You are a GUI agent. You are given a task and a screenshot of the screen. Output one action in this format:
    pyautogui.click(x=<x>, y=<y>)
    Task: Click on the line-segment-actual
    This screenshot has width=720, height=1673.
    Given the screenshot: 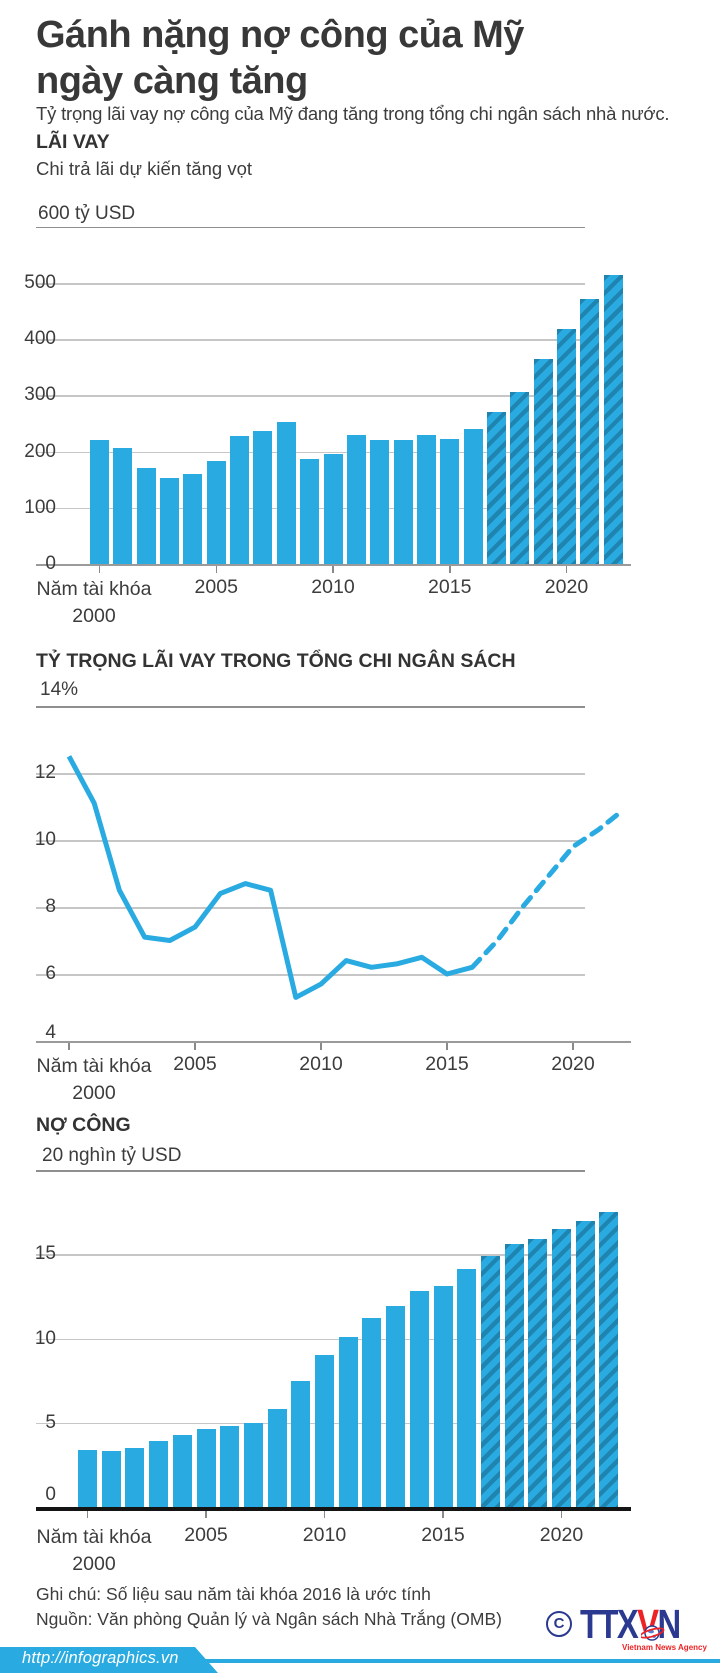 What is the action you would take?
    pyautogui.click(x=269, y=877)
    